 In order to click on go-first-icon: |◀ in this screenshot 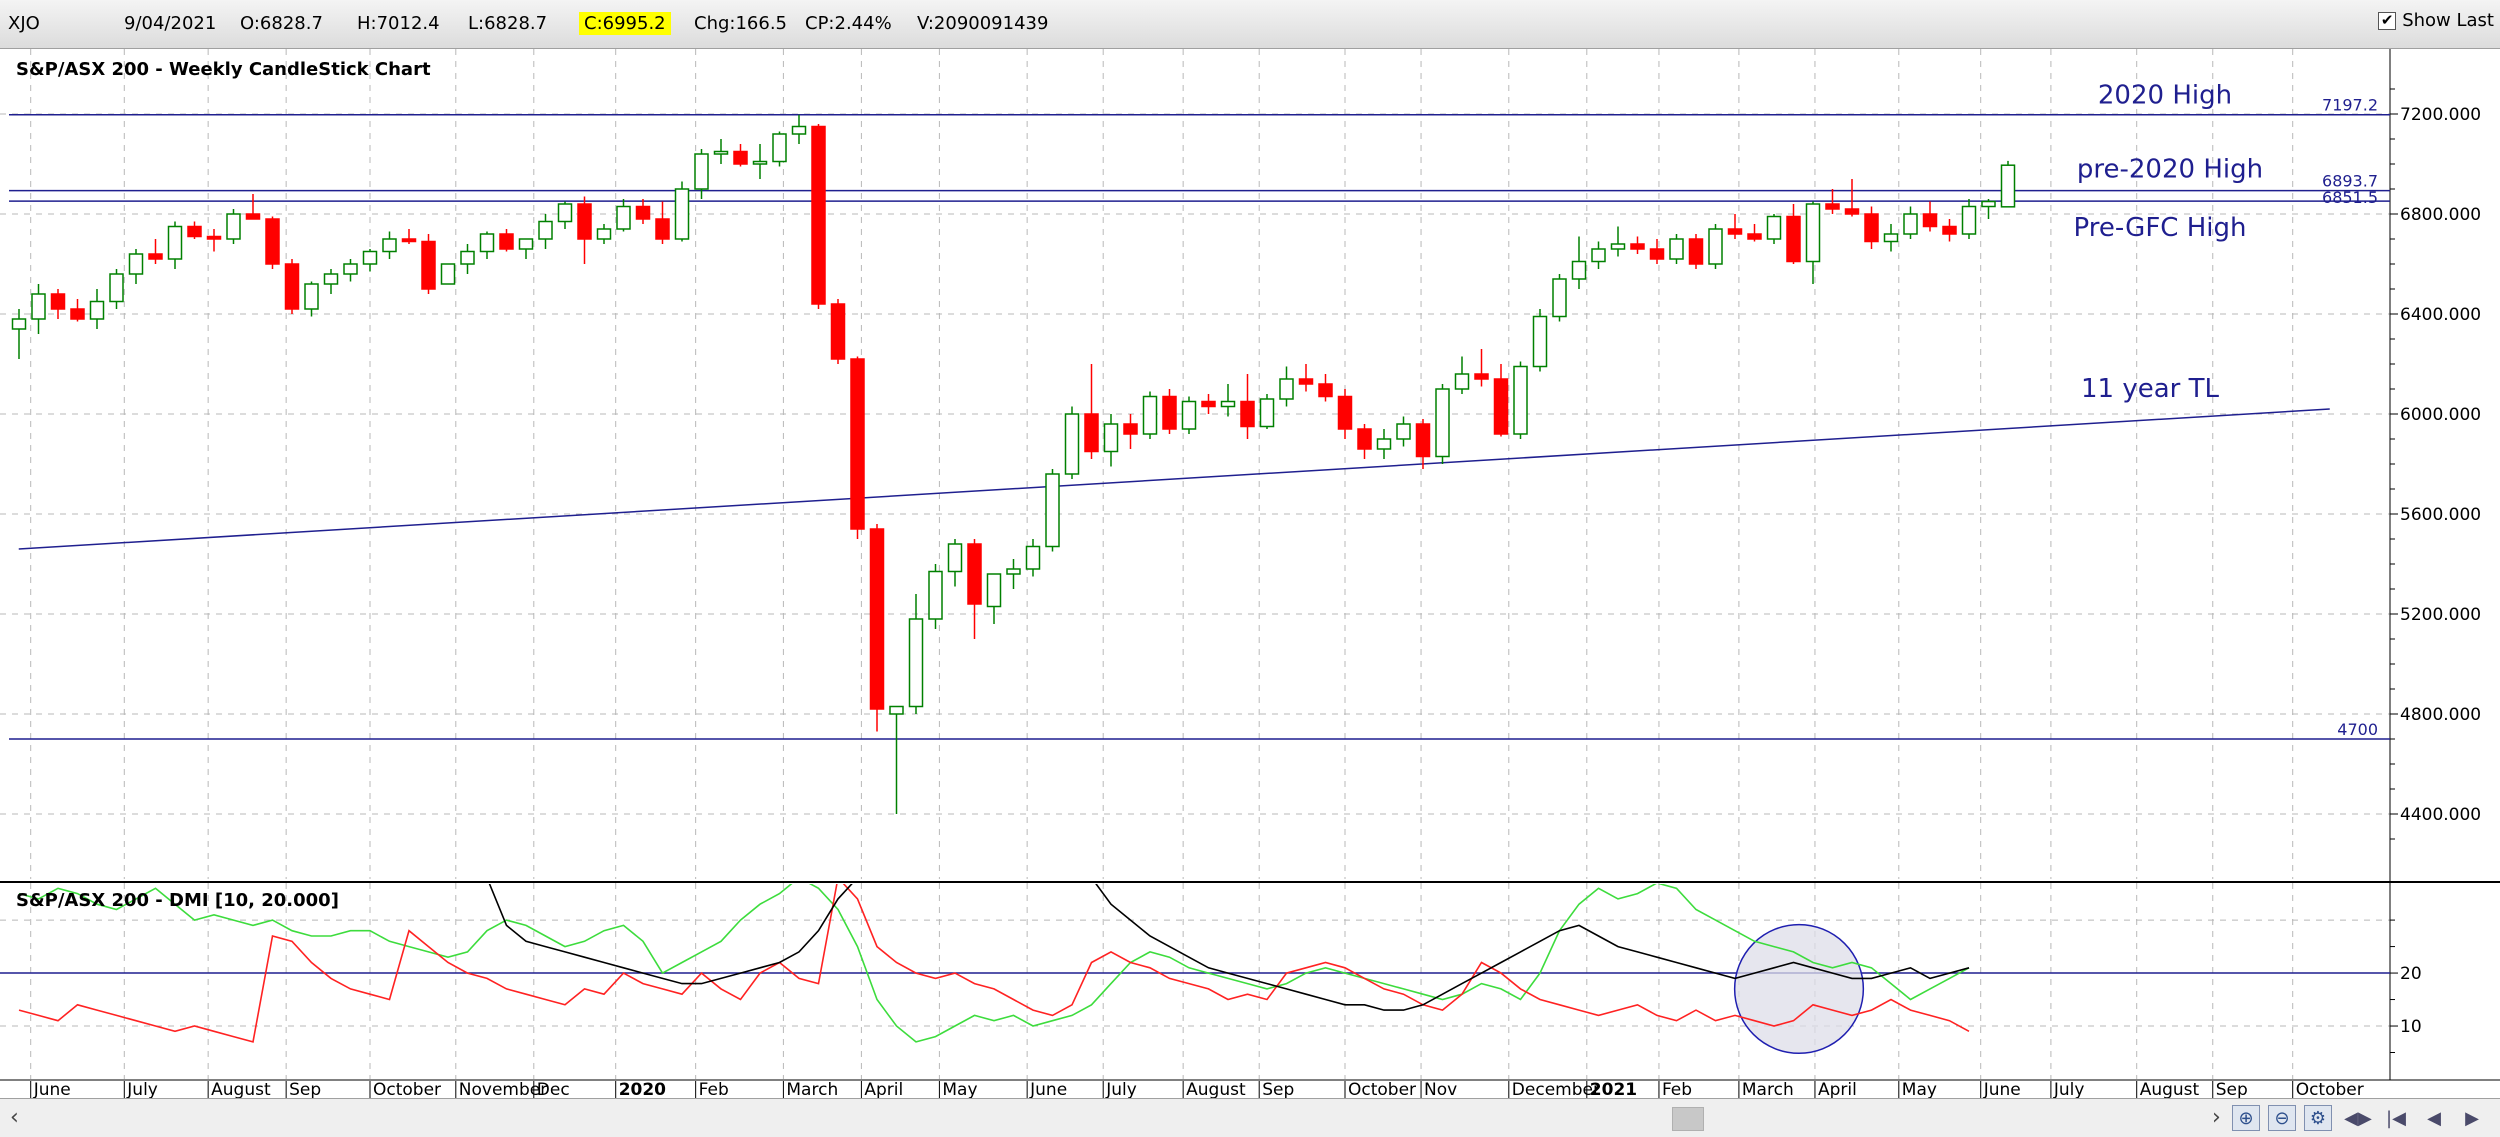, I will do `click(2396, 1118)`.